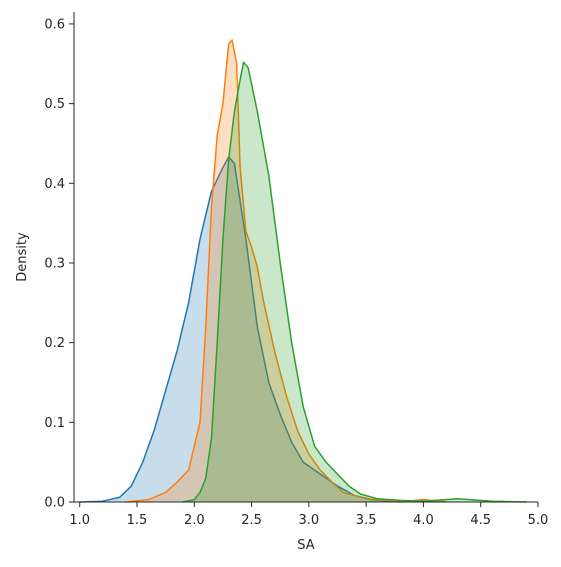 The width and height of the screenshot is (561, 567). What do you see at coordinates (305, 545) in the screenshot?
I see `x-axis-label: SA` at bounding box center [305, 545].